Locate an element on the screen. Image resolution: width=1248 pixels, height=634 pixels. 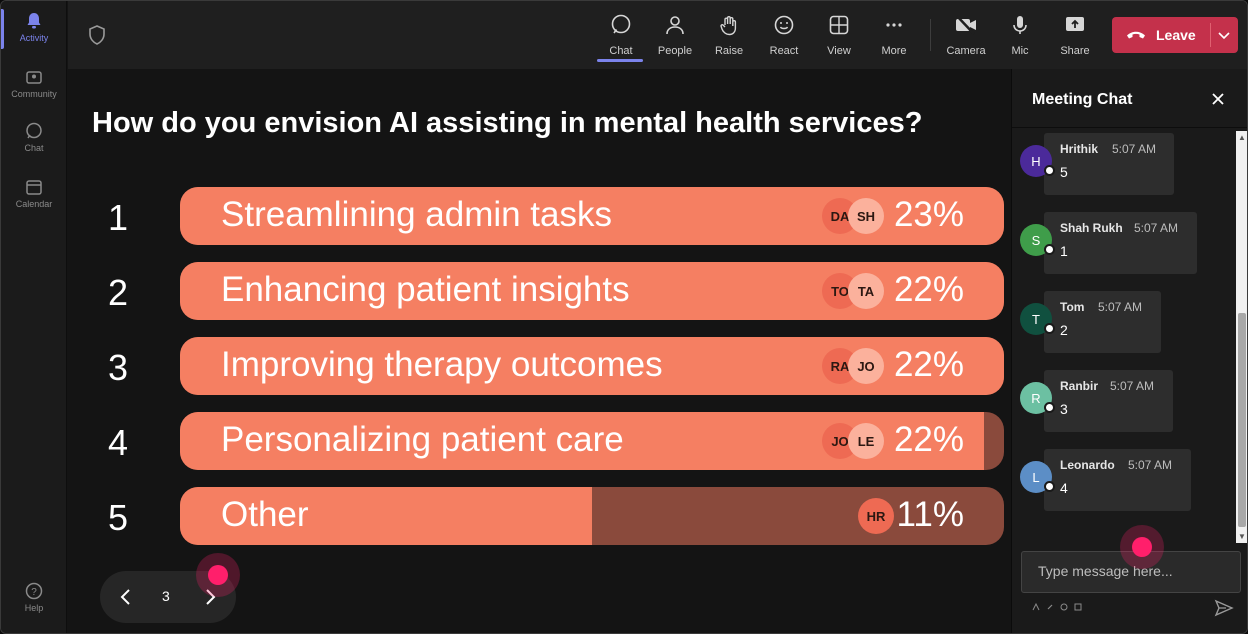
view-button: View is located at coordinates (839, 35).